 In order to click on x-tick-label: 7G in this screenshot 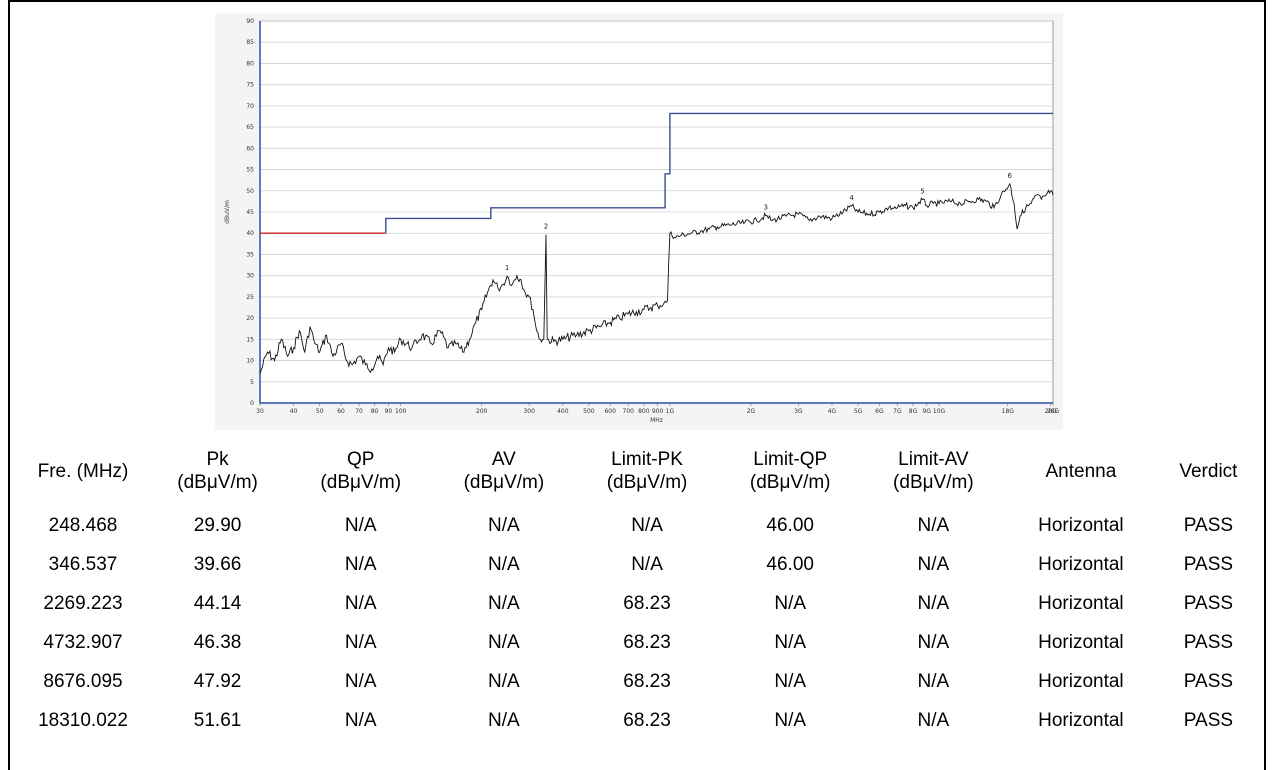, I will do `click(897, 411)`.